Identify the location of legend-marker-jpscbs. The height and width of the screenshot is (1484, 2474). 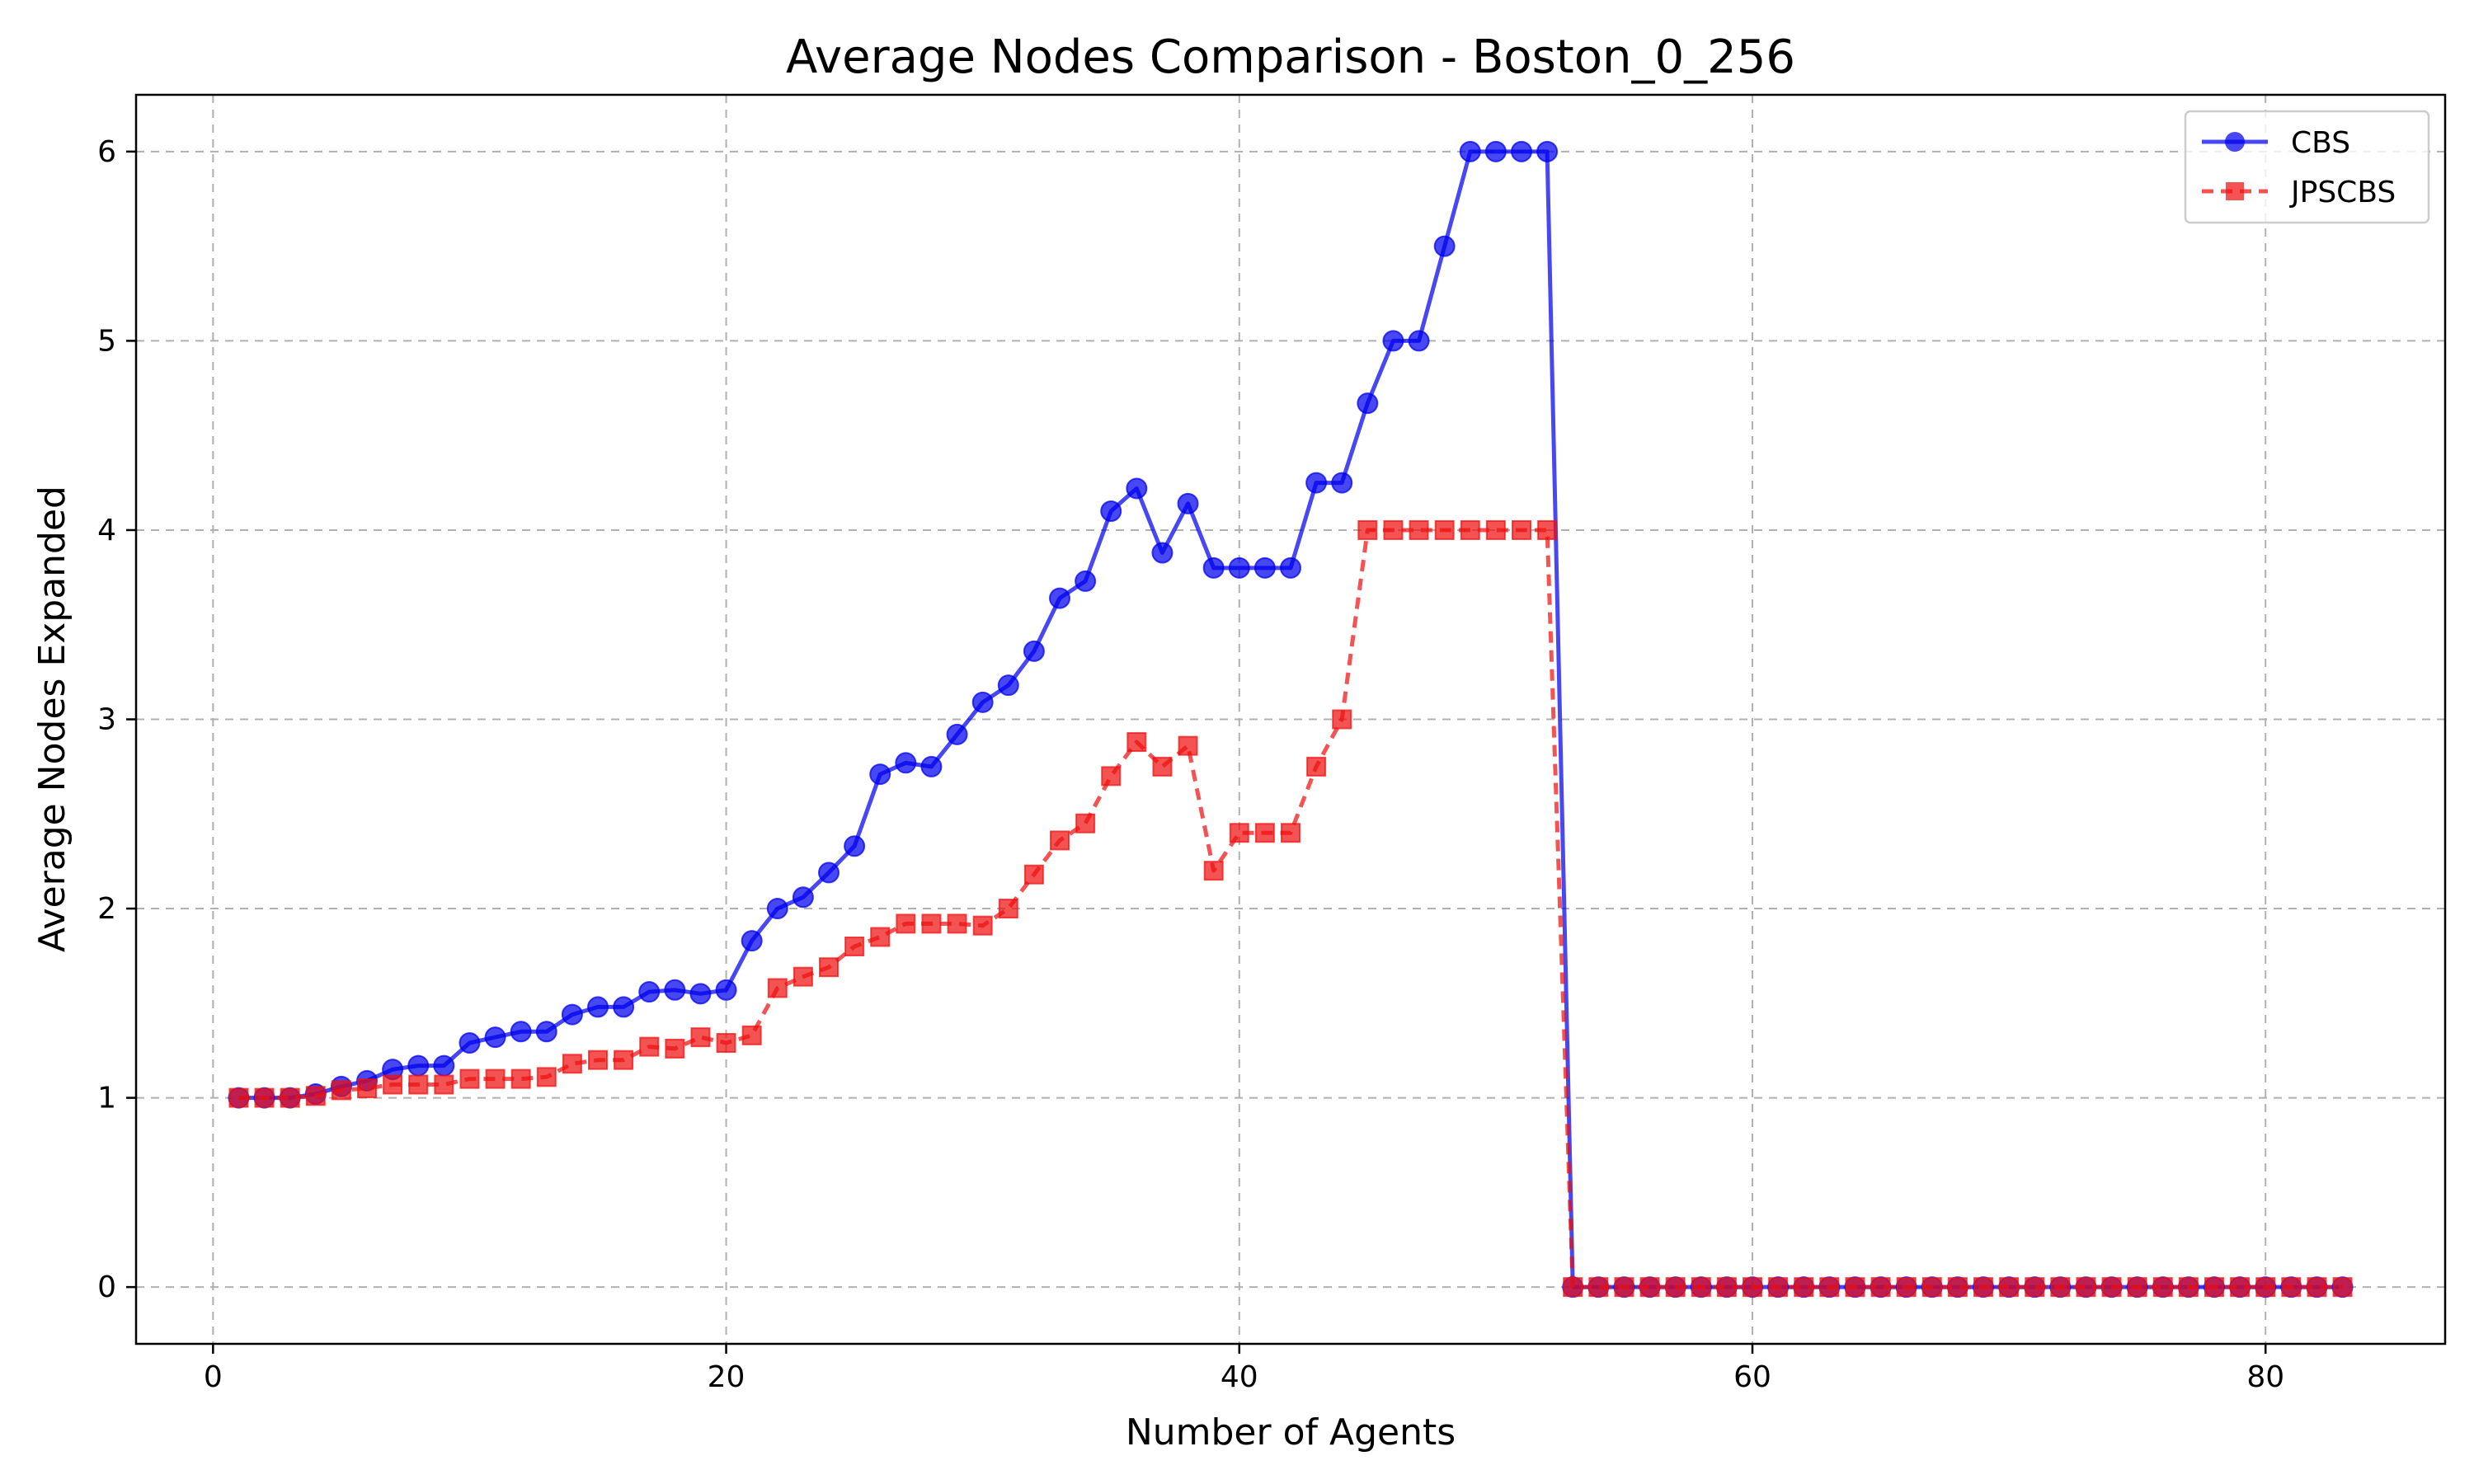
(2235, 191).